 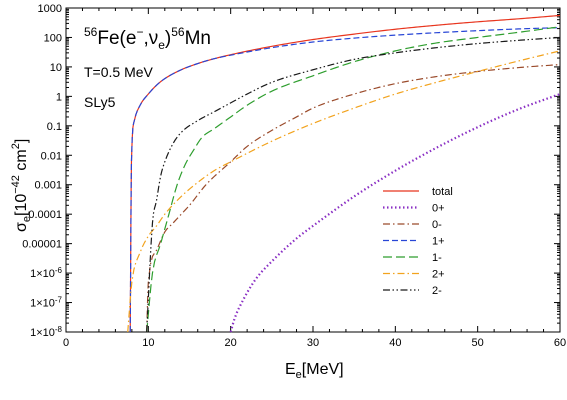 What do you see at coordinates (148, 343) in the screenshot?
I see `x-tick-label: 10` at bounding box center [148, 343].